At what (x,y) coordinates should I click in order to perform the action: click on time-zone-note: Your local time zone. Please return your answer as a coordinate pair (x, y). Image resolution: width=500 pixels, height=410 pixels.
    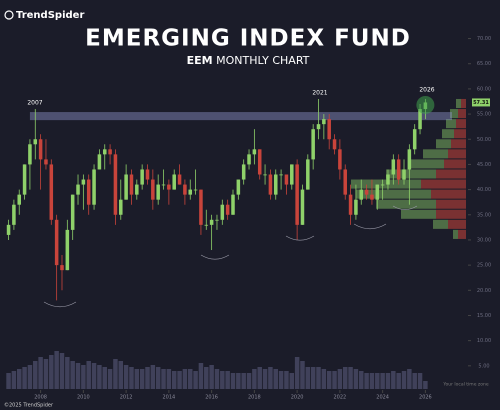
    Looking at the image, I should click on (465, 385).